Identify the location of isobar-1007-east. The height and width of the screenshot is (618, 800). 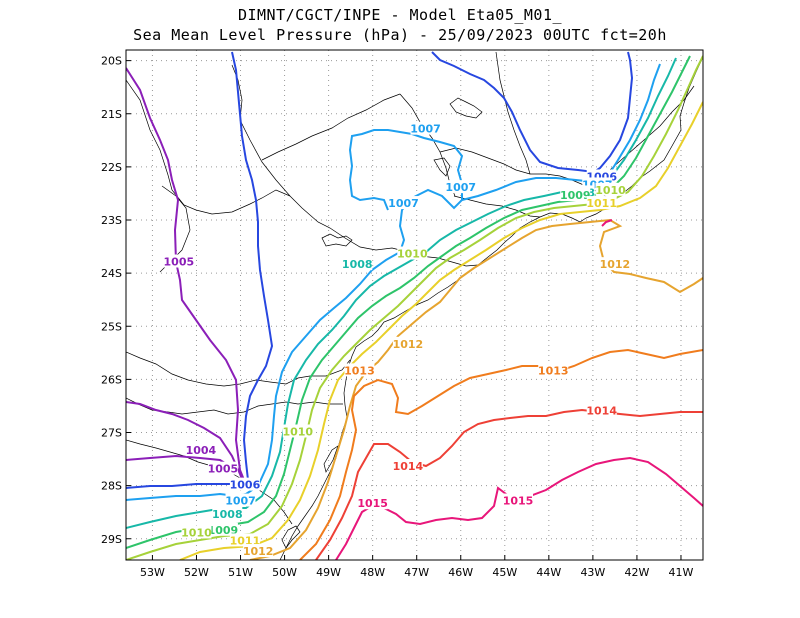
(561, 132).